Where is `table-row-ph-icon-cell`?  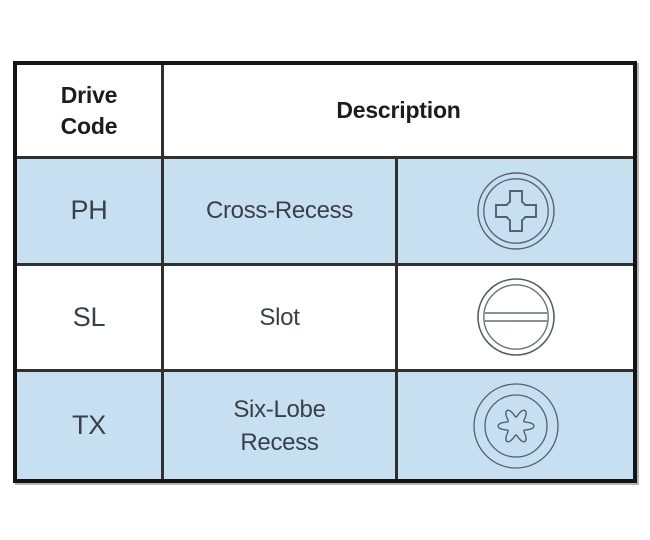
table-row-ph-icon-cell is located at coordinates (515, 212).